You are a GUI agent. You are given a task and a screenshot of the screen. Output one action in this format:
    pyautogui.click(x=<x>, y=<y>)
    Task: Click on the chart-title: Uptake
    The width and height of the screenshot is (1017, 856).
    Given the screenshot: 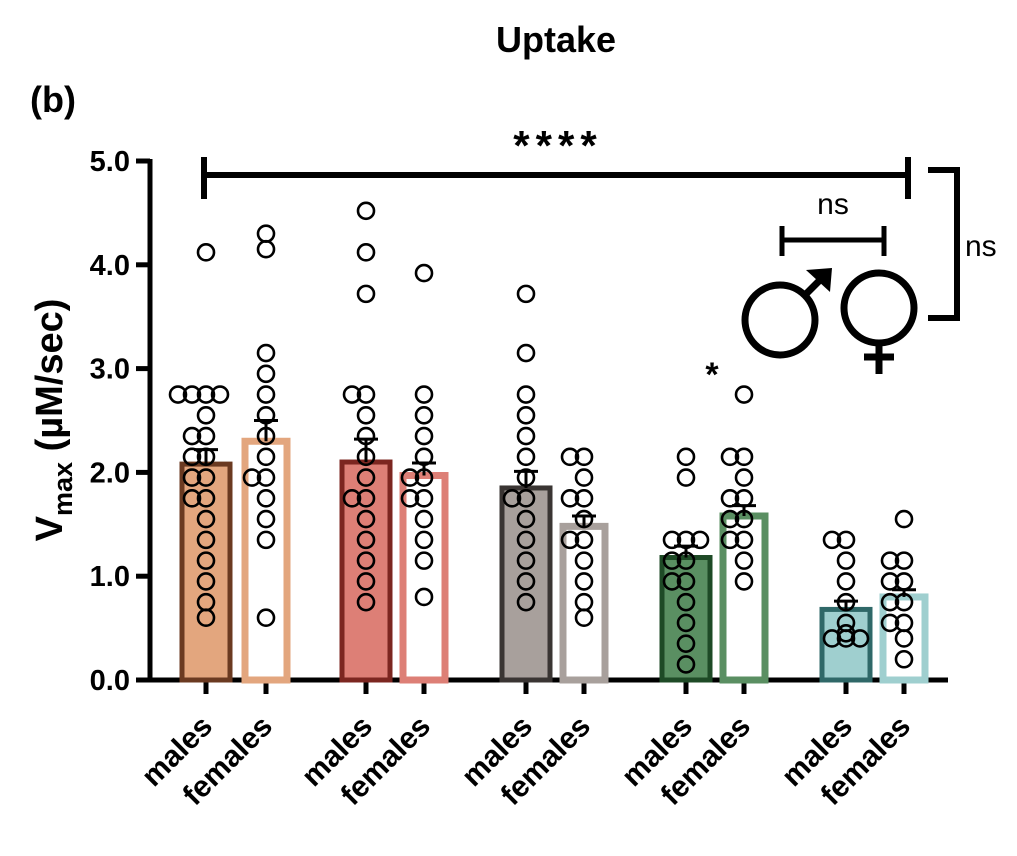 What is the action you would take?
    pyautogui.click(x=556, y=39)
    